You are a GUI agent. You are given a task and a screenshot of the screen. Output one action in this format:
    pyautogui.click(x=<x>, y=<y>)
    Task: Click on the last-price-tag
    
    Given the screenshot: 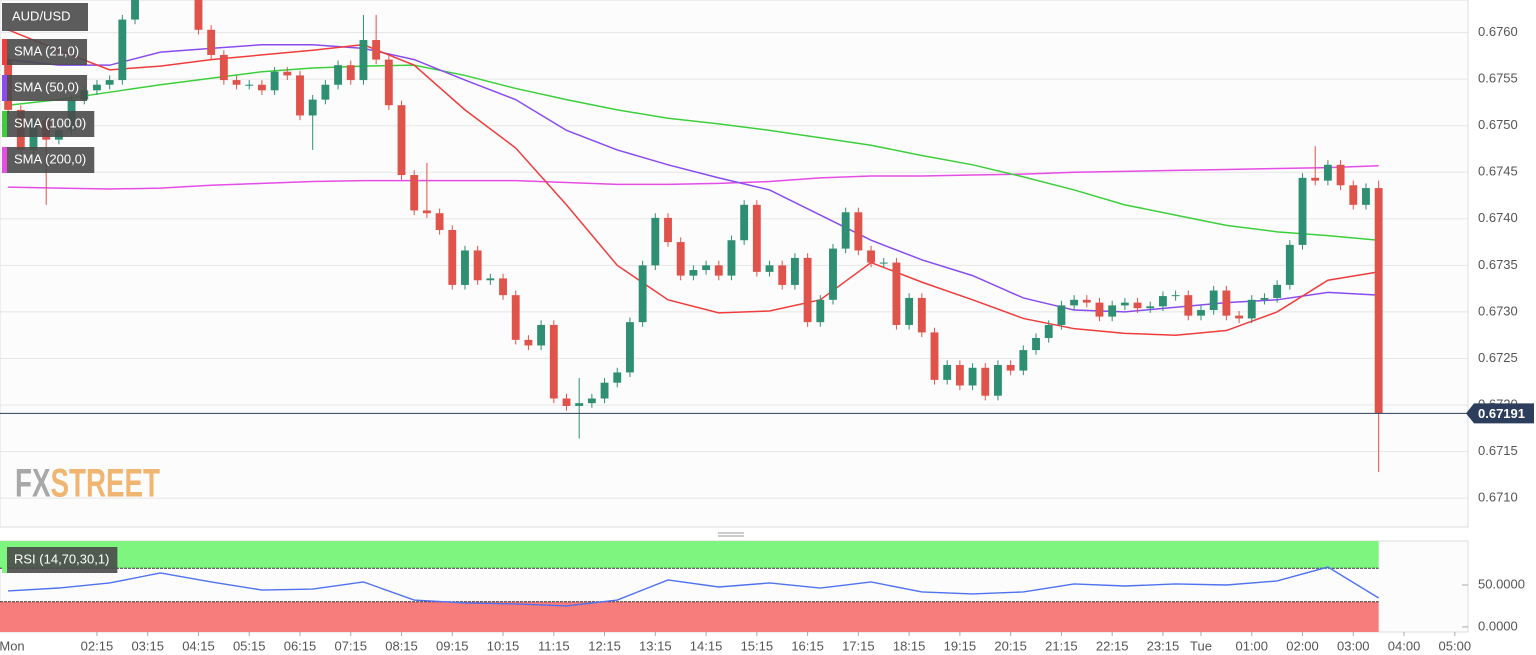 What is the action you would take?
    pyautogui.click(x=1500, y=413)
    